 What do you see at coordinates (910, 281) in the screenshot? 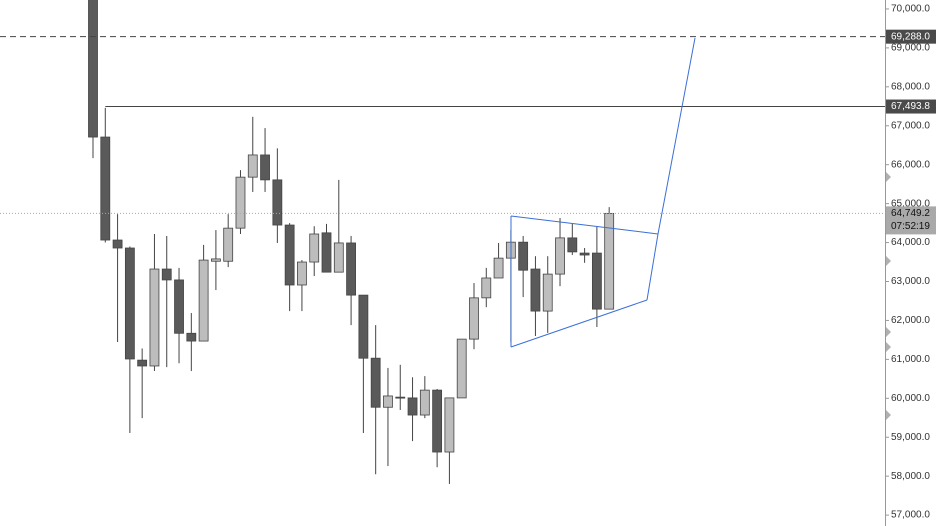
I see `y-tick-label: 63,000.0` at bounding box center [910, 281].